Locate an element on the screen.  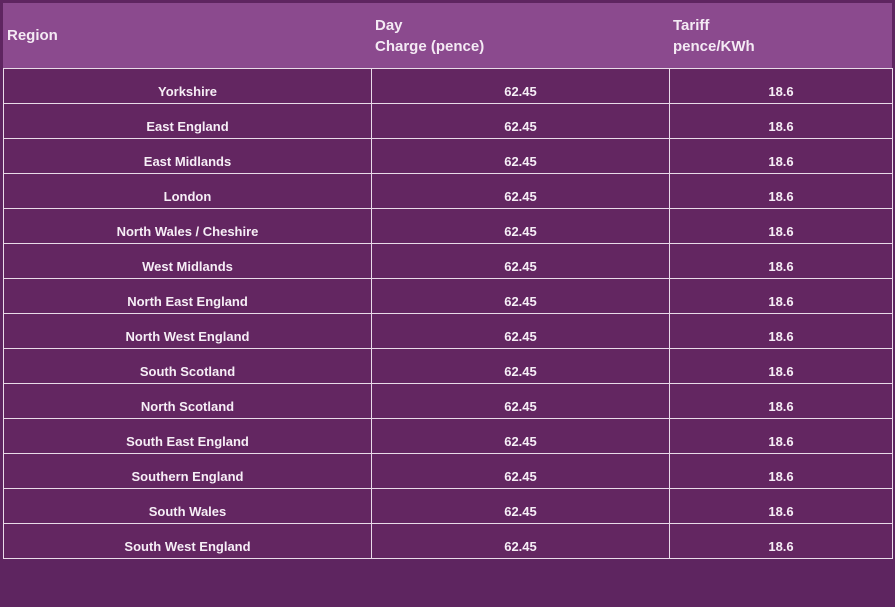
region-cell: South Scotland is located at coordinates (187, 366).